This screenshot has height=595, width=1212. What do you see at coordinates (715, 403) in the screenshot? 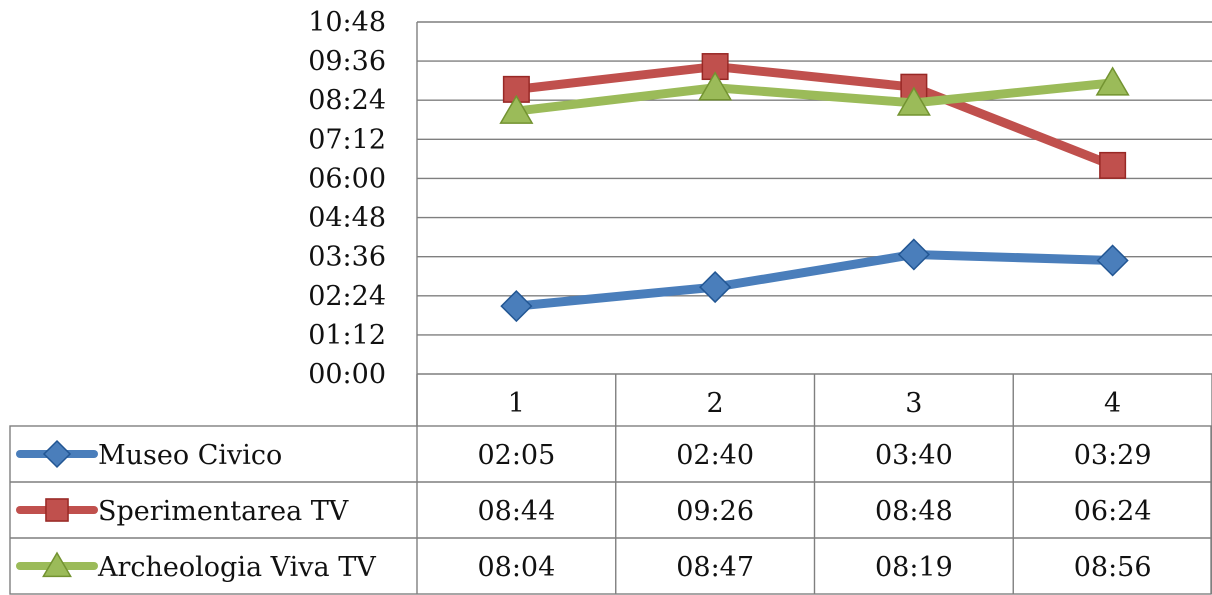
I see `x-category-label: 2` at bounding box center [715, 403].